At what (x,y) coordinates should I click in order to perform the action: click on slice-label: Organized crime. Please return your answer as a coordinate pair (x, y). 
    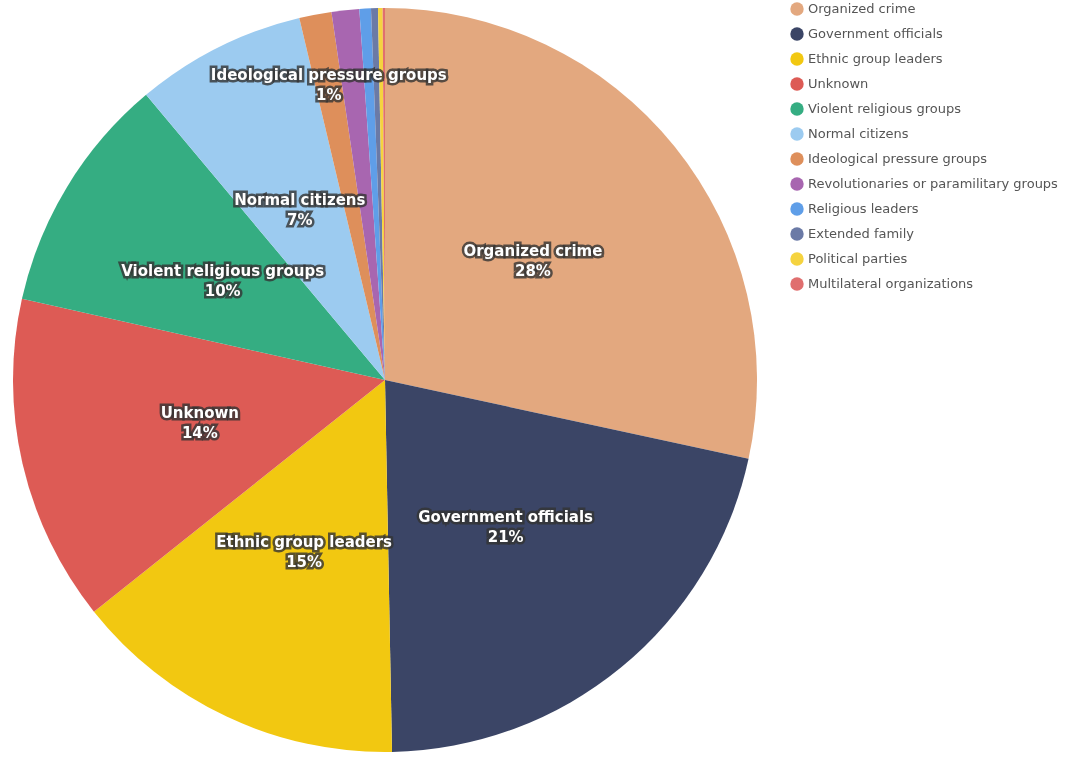
    Looking at the image, I should click on (533, 250).